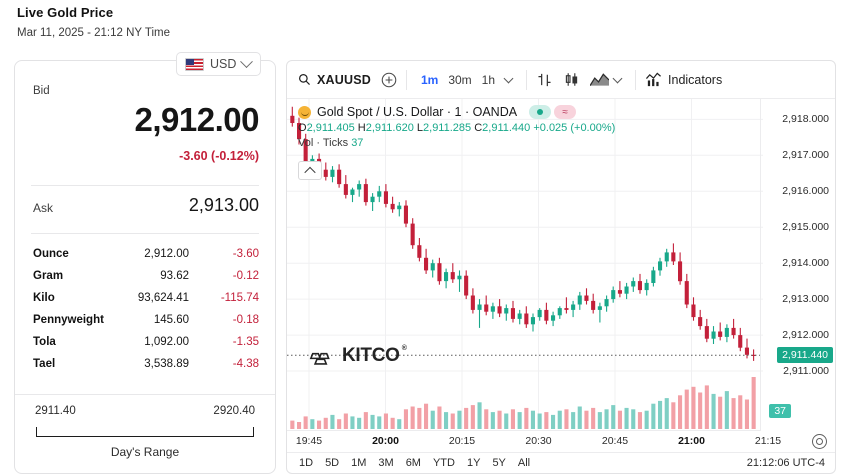 Image resolution: width=850 pixels, height=474 pixels. Describe the element at coordinates (304, 79) in the screenshot. I see `search-icon` at that location.